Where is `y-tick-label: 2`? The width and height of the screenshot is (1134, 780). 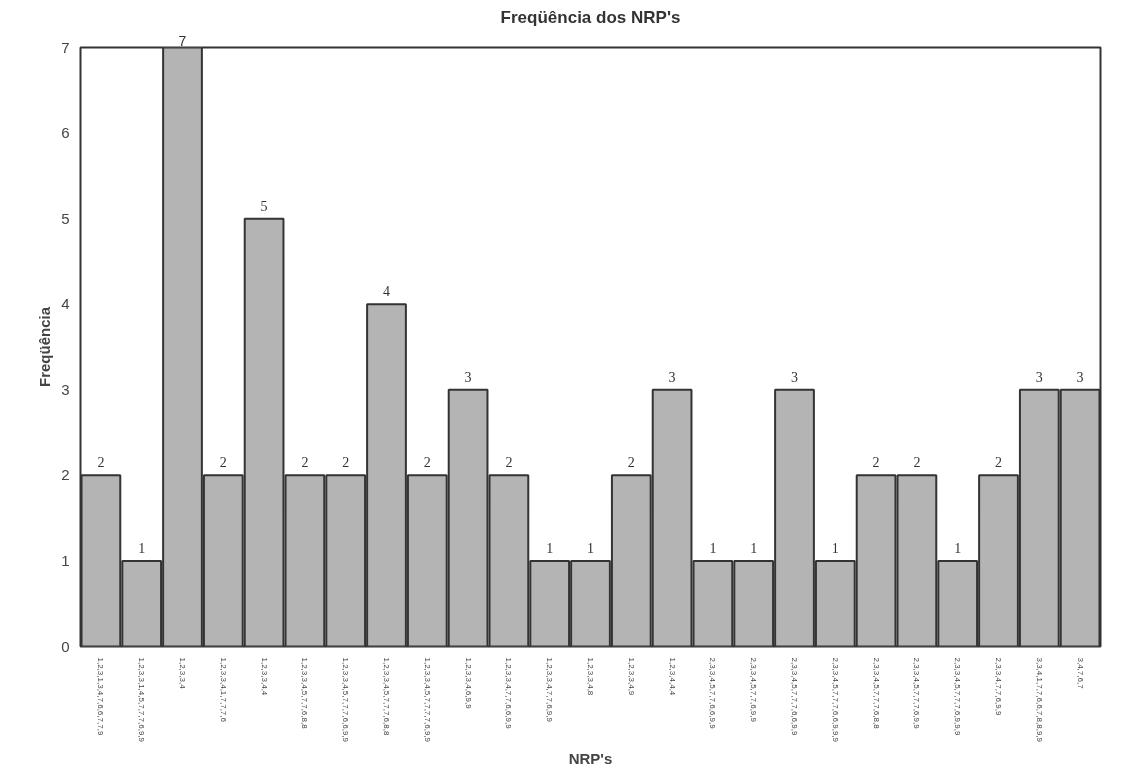 y-tick-label: 2 is located at coordinates (65, 475).